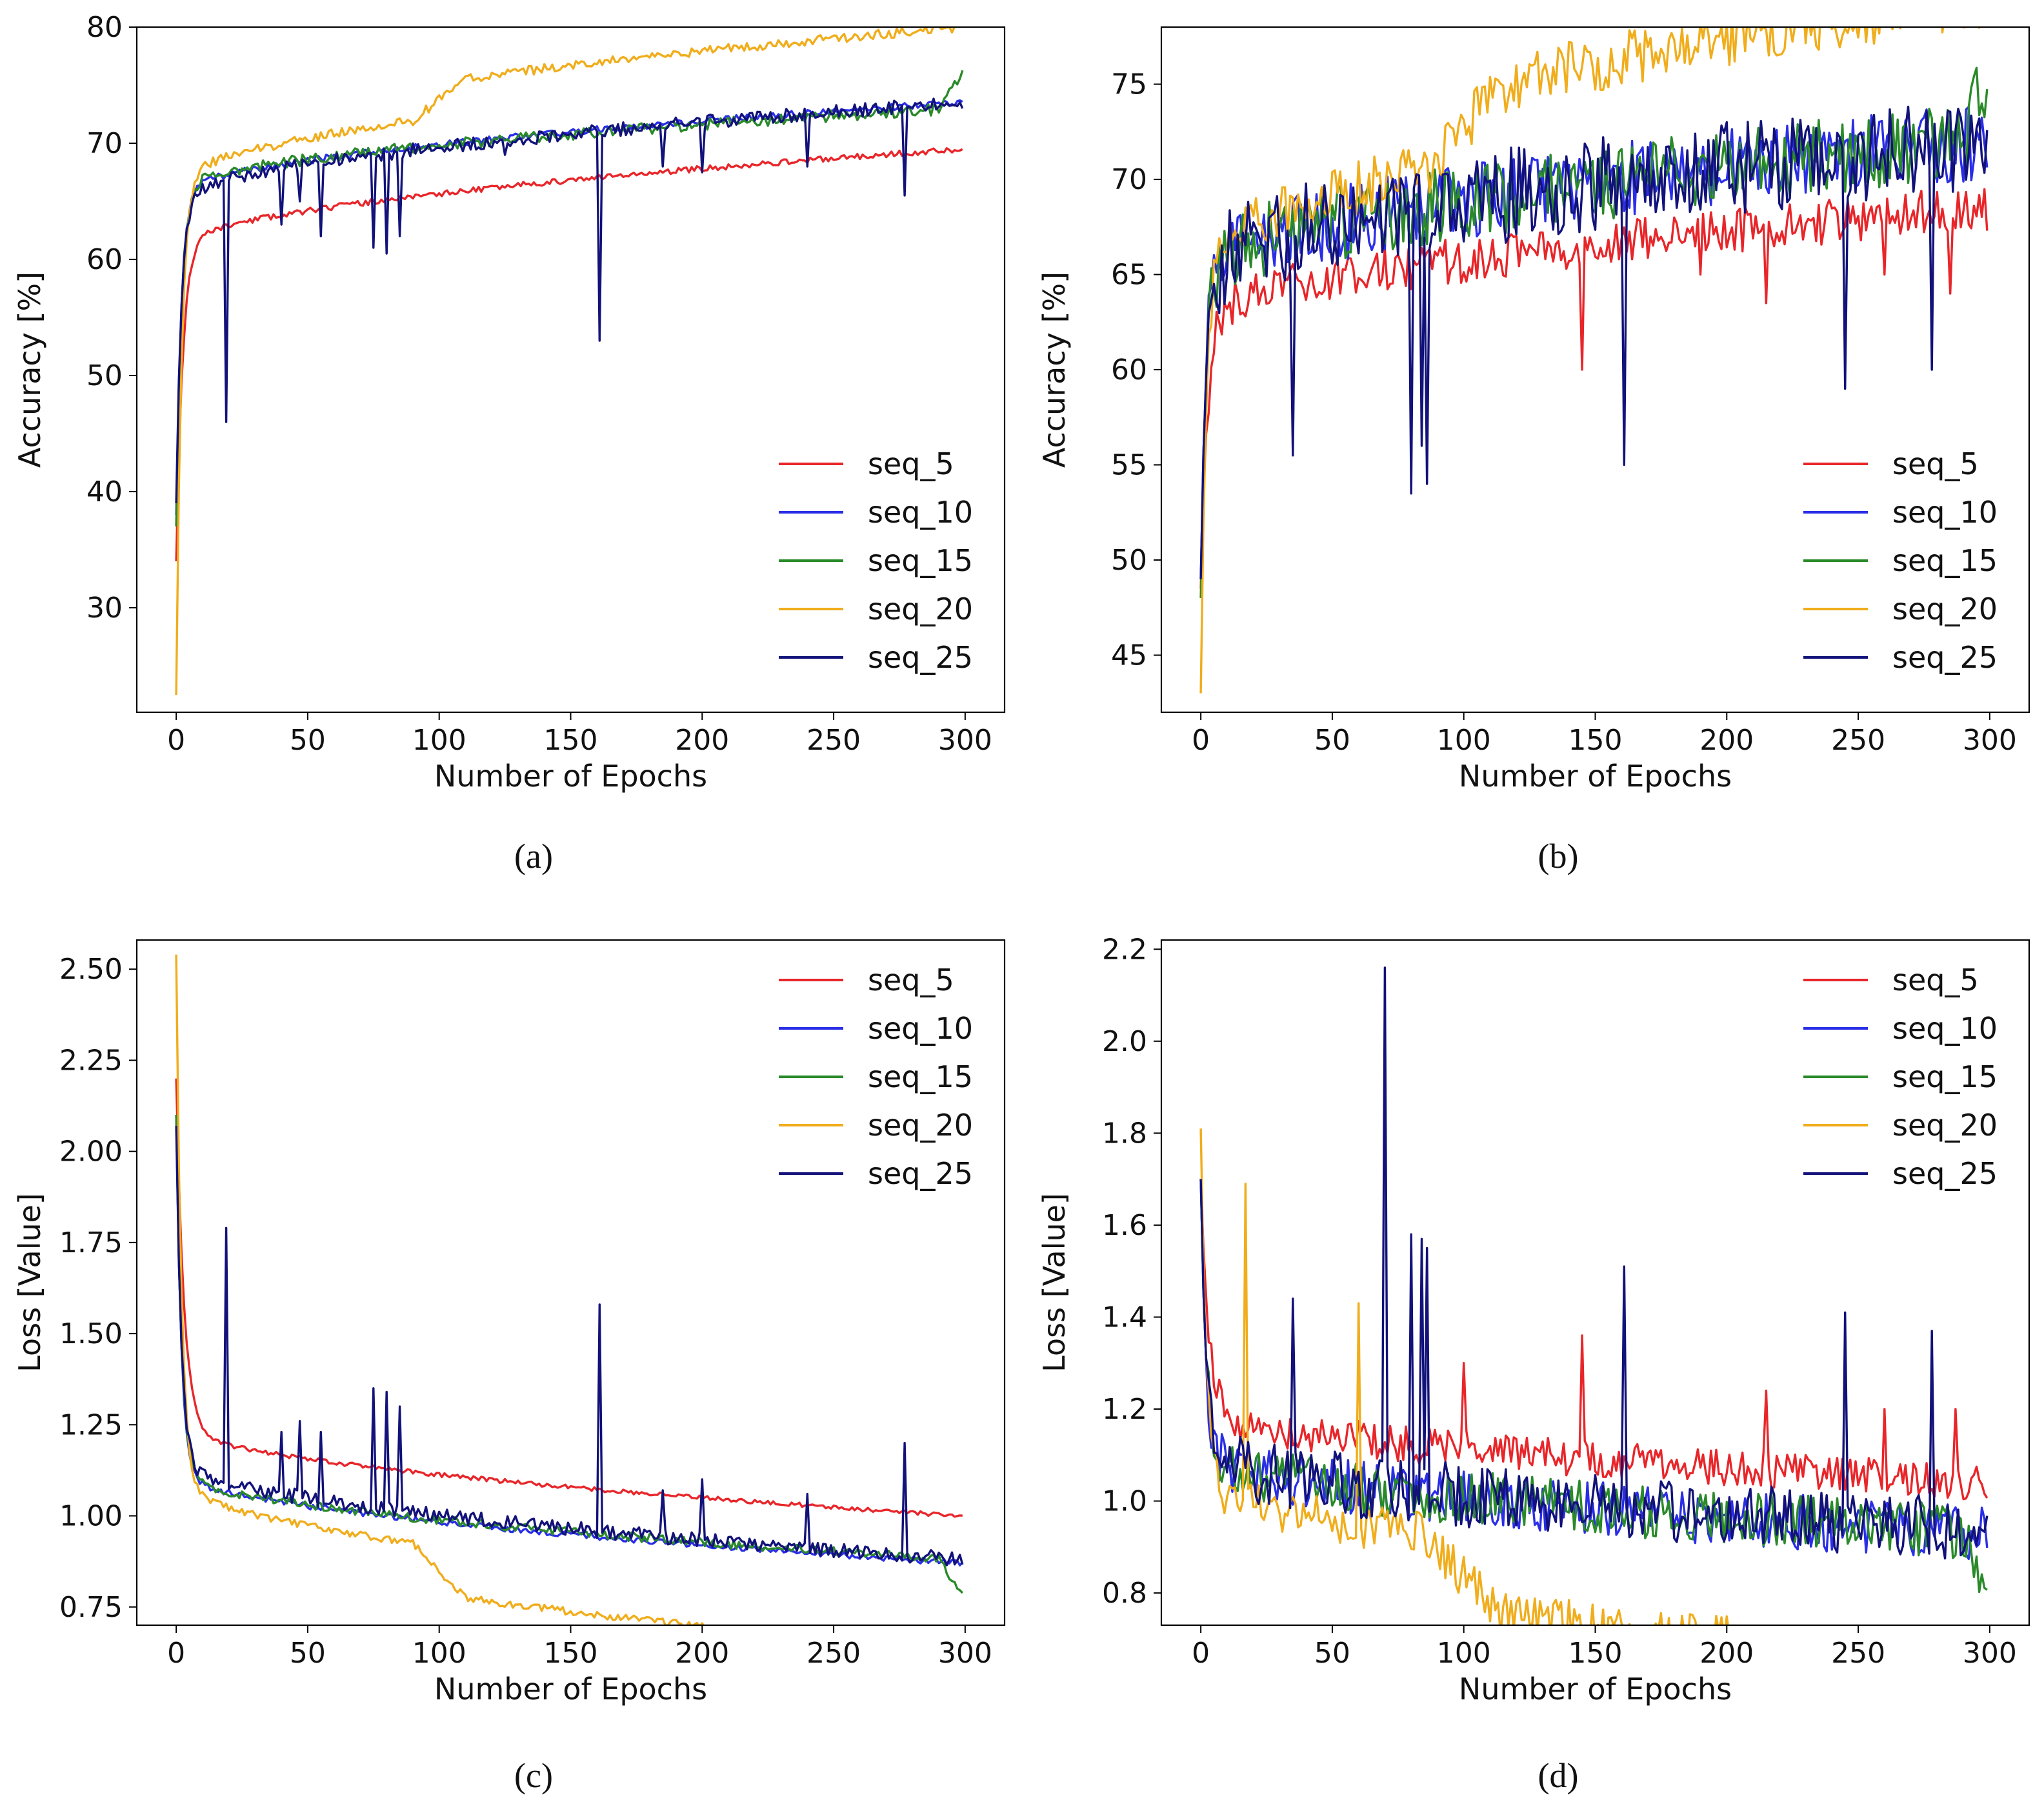 The height and width of the screenshot is (1811, 2044). What do you see at coordinates (1558, 856) in the screenshot?
I see `panel-caption: (b)` at bounding box center [1558, 856].